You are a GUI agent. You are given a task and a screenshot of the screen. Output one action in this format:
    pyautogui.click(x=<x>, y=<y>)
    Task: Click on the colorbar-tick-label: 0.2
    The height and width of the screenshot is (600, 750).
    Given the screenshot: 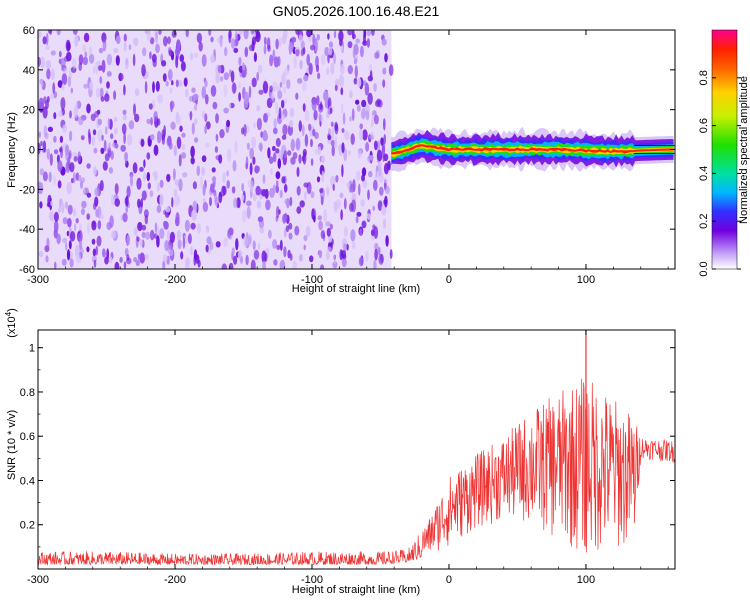 What is the action you would take?
    pyautogui.click(x=704, y=221)
    